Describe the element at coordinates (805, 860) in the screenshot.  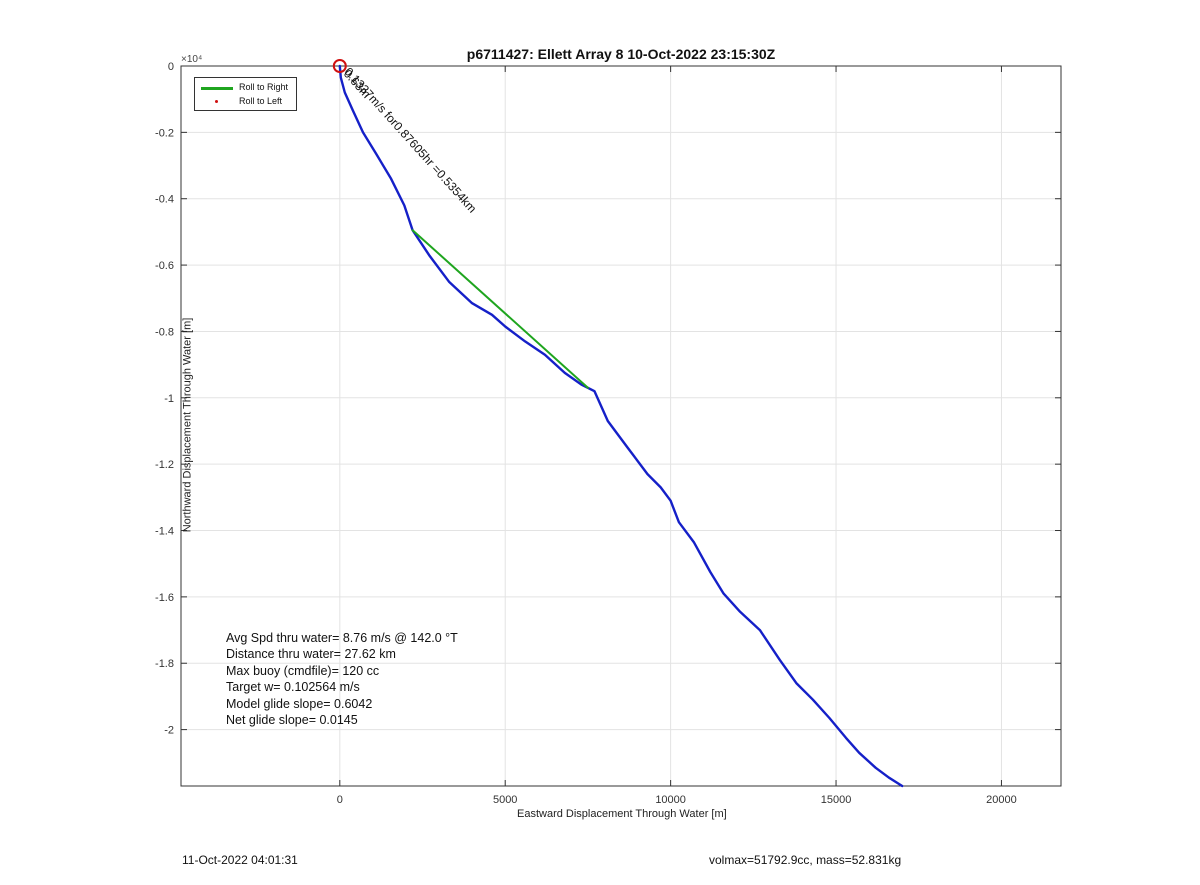
I see `footer-volume-mass: volmax=51792.9cc, mass=52.831kg` at that location.